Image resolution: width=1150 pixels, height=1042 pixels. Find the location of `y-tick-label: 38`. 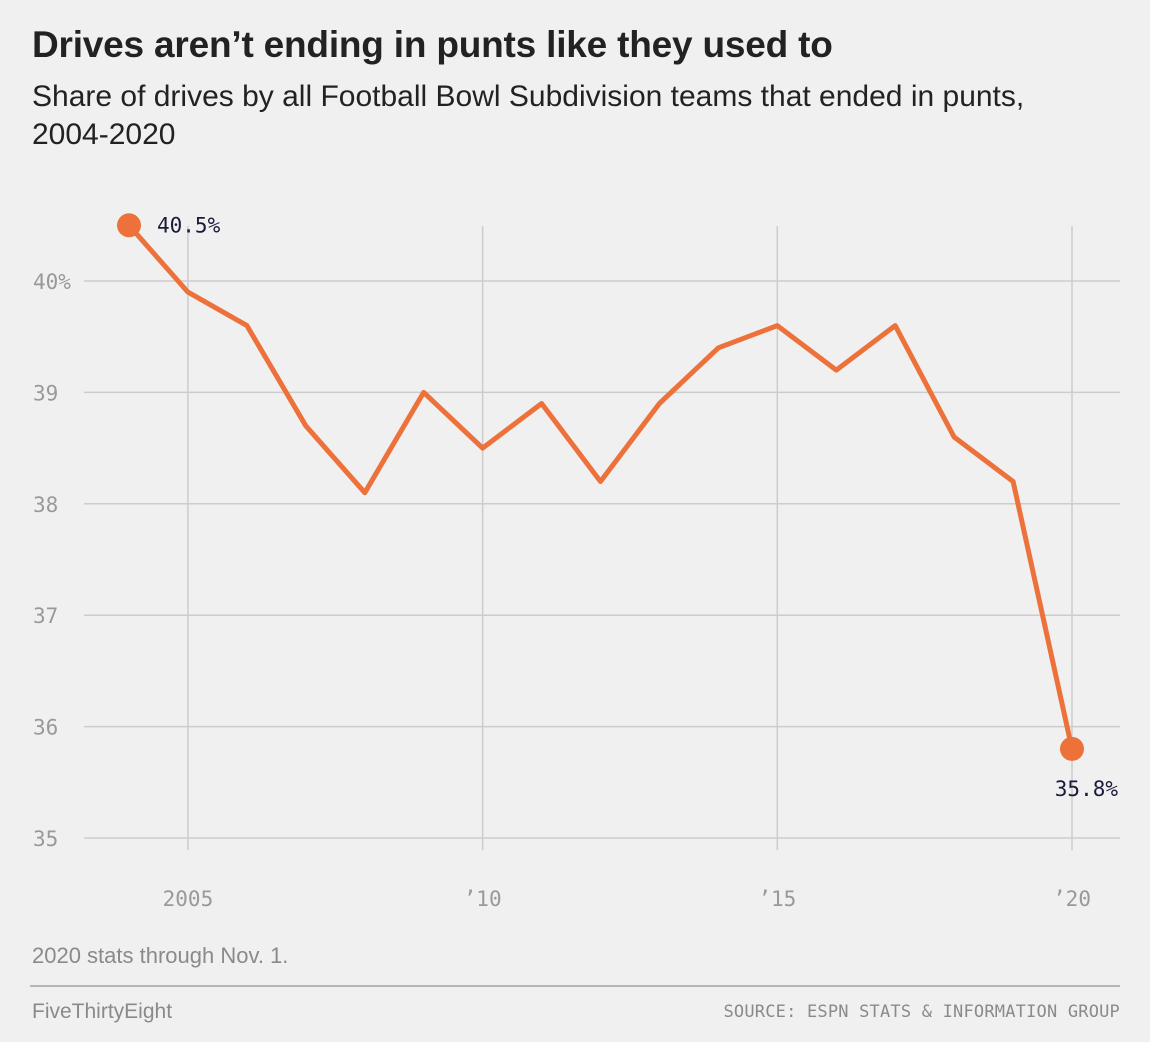

y-tick-label: 38 is located at coordinates (45, 505).